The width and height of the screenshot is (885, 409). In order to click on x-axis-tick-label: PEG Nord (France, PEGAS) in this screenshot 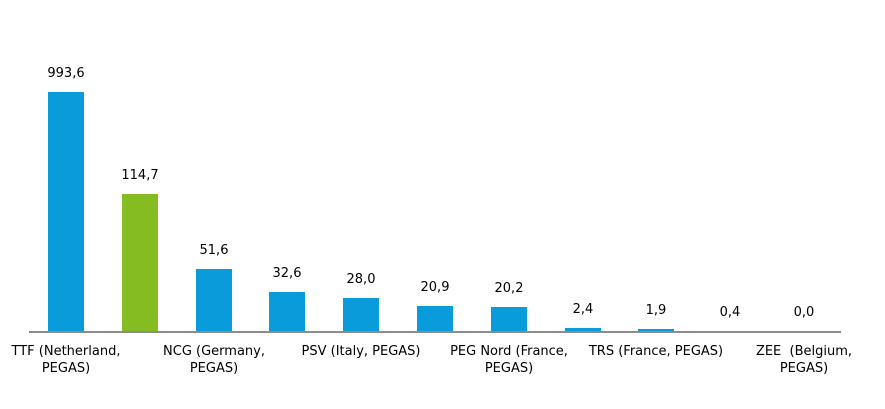, I will do `click(509, 360)`.